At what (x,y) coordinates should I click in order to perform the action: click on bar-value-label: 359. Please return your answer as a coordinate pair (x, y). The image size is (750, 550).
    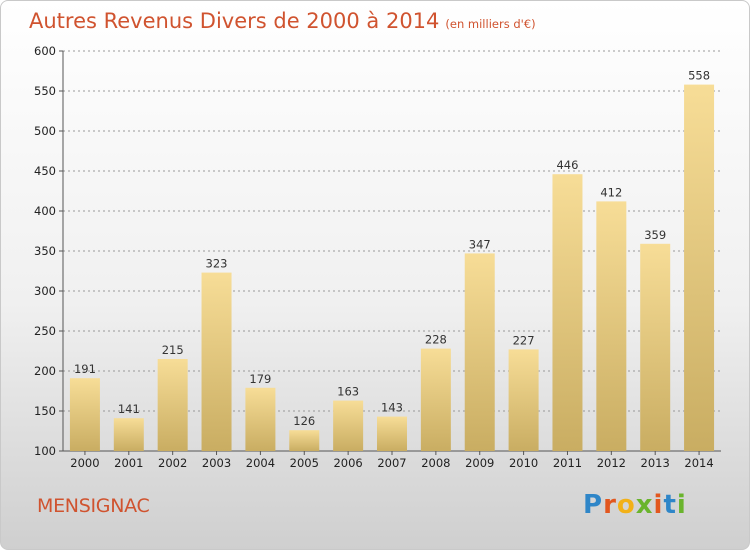
    Looking at the image, I should click on (655, 235).